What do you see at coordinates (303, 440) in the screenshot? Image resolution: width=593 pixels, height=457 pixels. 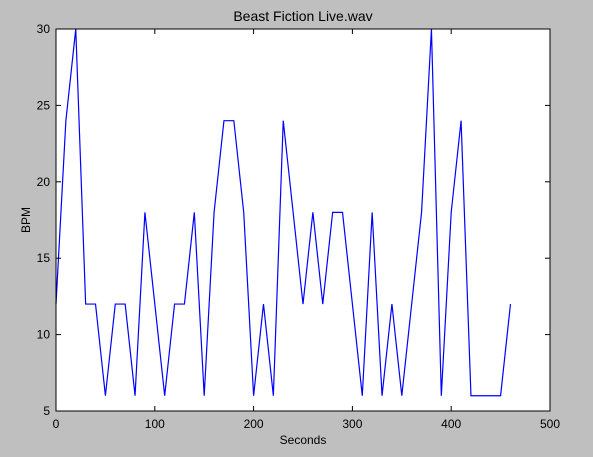 I see `x-axis-label: Seconds` at bounding box center [303, 440].